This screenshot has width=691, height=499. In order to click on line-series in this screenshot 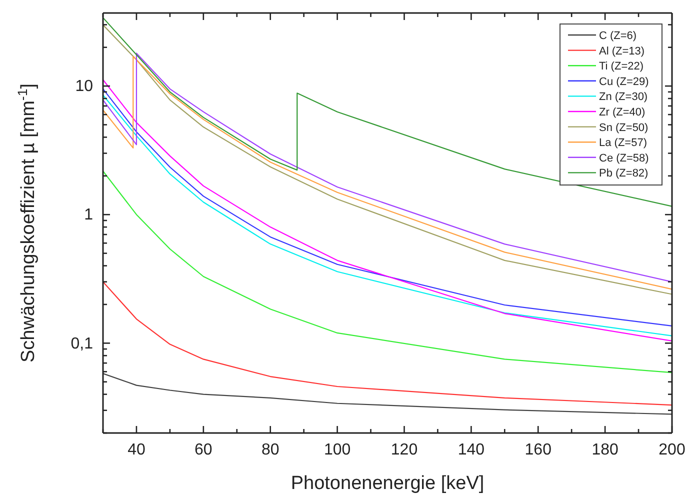, I will do `click(387, 394)`.